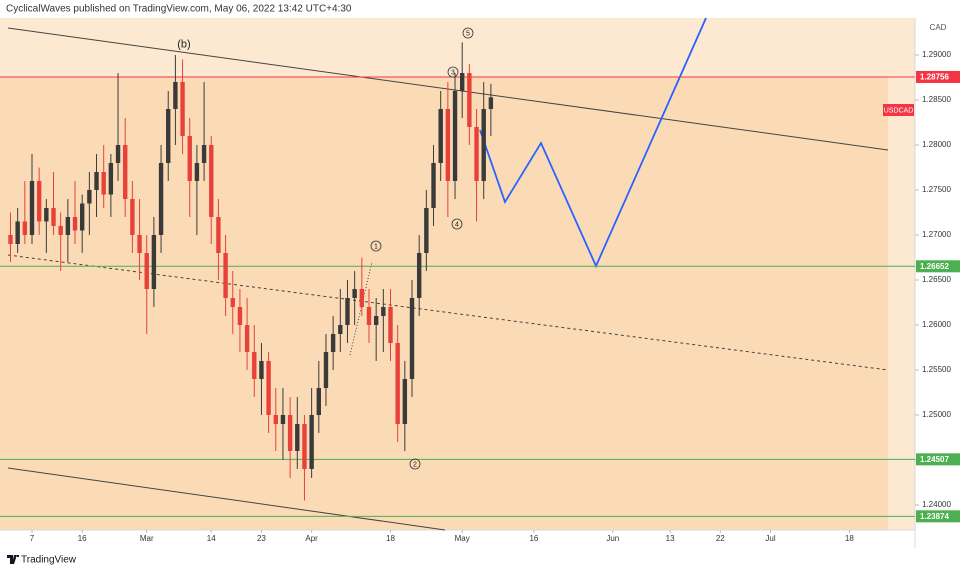  I want to click on y-tick-label: 1.26000, so click(936, 324).